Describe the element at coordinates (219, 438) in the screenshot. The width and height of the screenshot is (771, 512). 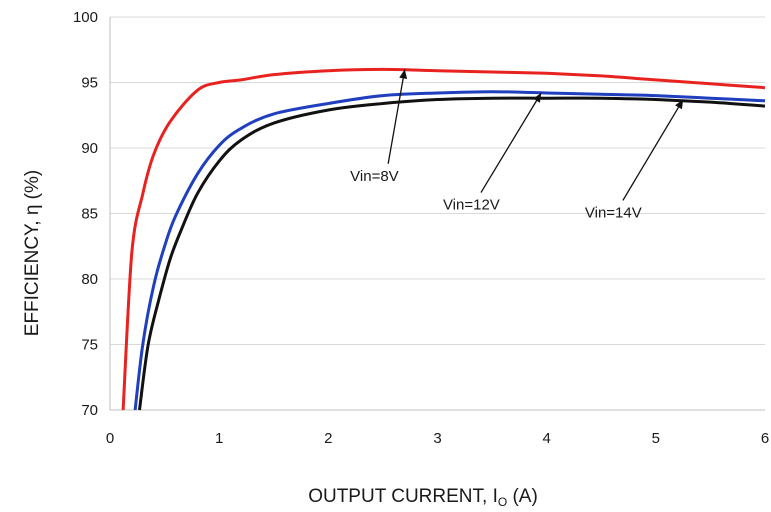
I see `x-tick-label: 1` at that location.